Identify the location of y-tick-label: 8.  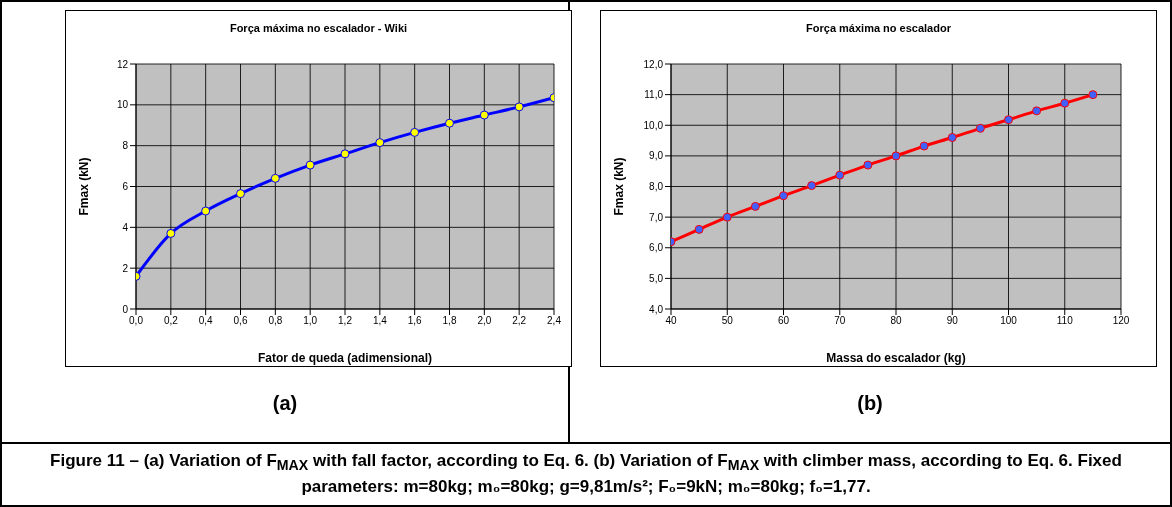
(125, 146).